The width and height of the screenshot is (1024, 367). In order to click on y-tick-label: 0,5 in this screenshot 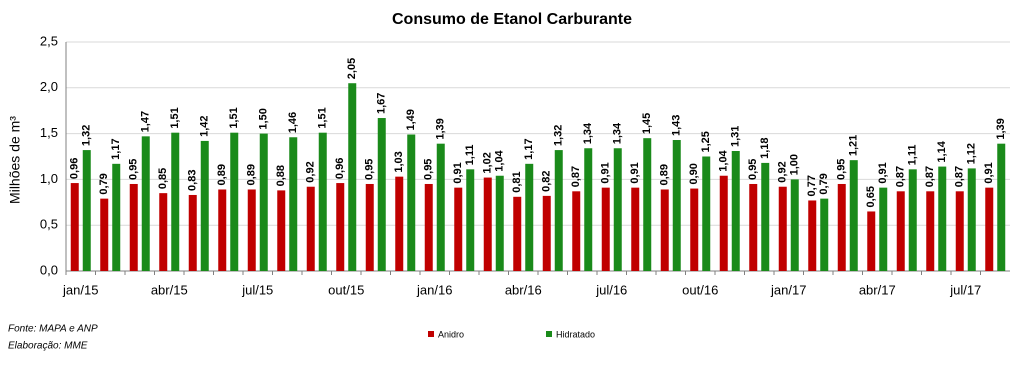, I will do `click(49, 224)`.